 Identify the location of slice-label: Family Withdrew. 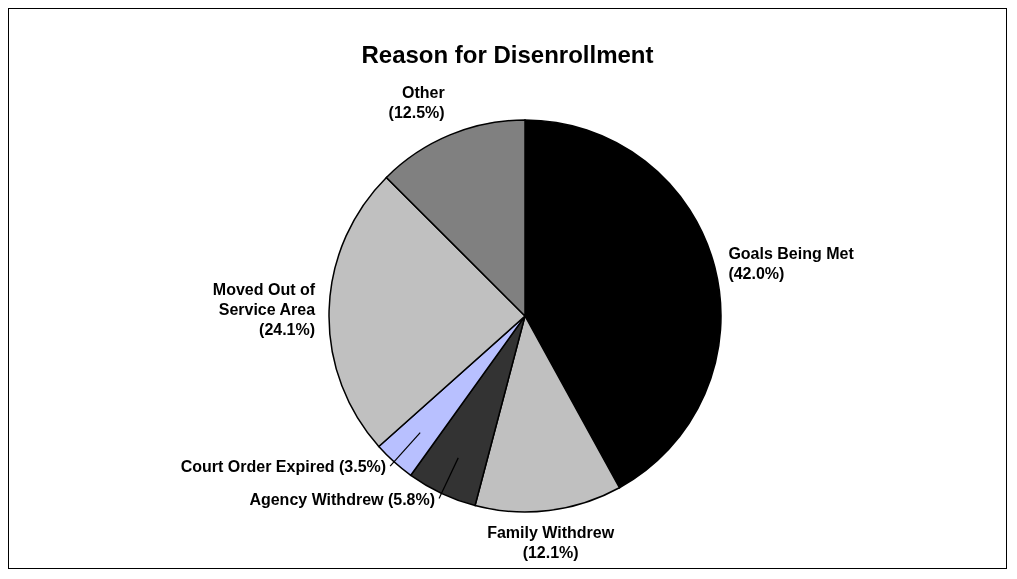
(551, 533).